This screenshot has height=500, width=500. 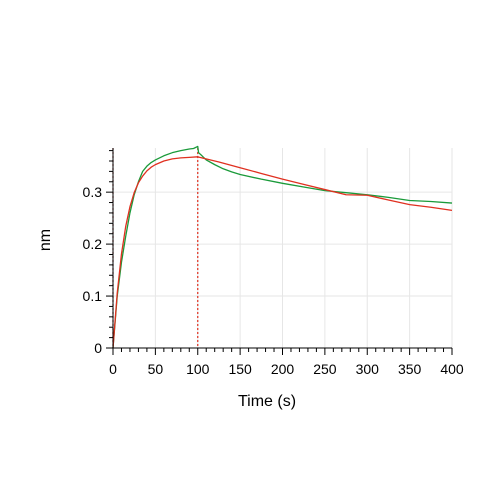 What do you see at coordinates (240, 369) in the screenshot?
I see `x-tick-label: 150` at bounding box center [240, 369].